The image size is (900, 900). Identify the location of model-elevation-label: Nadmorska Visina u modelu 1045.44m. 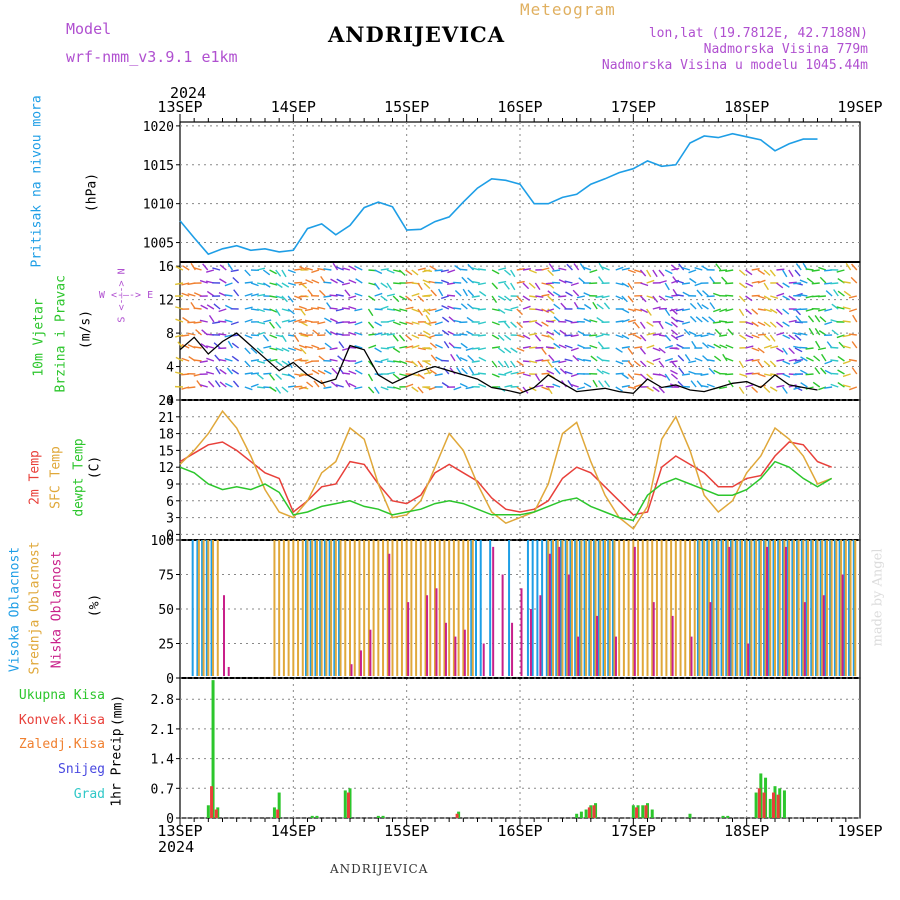
(734, 65).